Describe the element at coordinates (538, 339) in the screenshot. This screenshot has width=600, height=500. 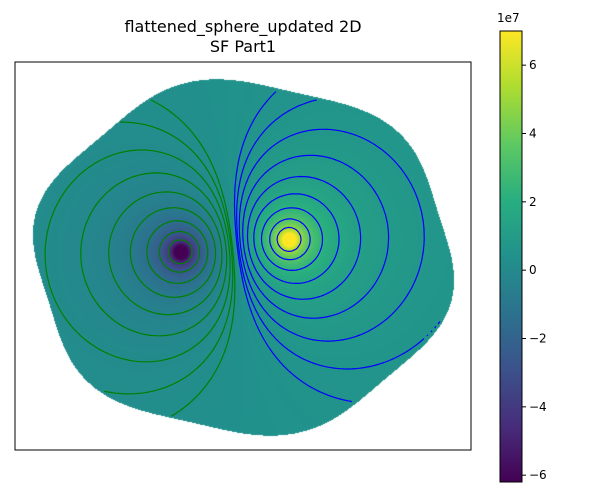
I see `colorbar-tick-label: −2` at that location.